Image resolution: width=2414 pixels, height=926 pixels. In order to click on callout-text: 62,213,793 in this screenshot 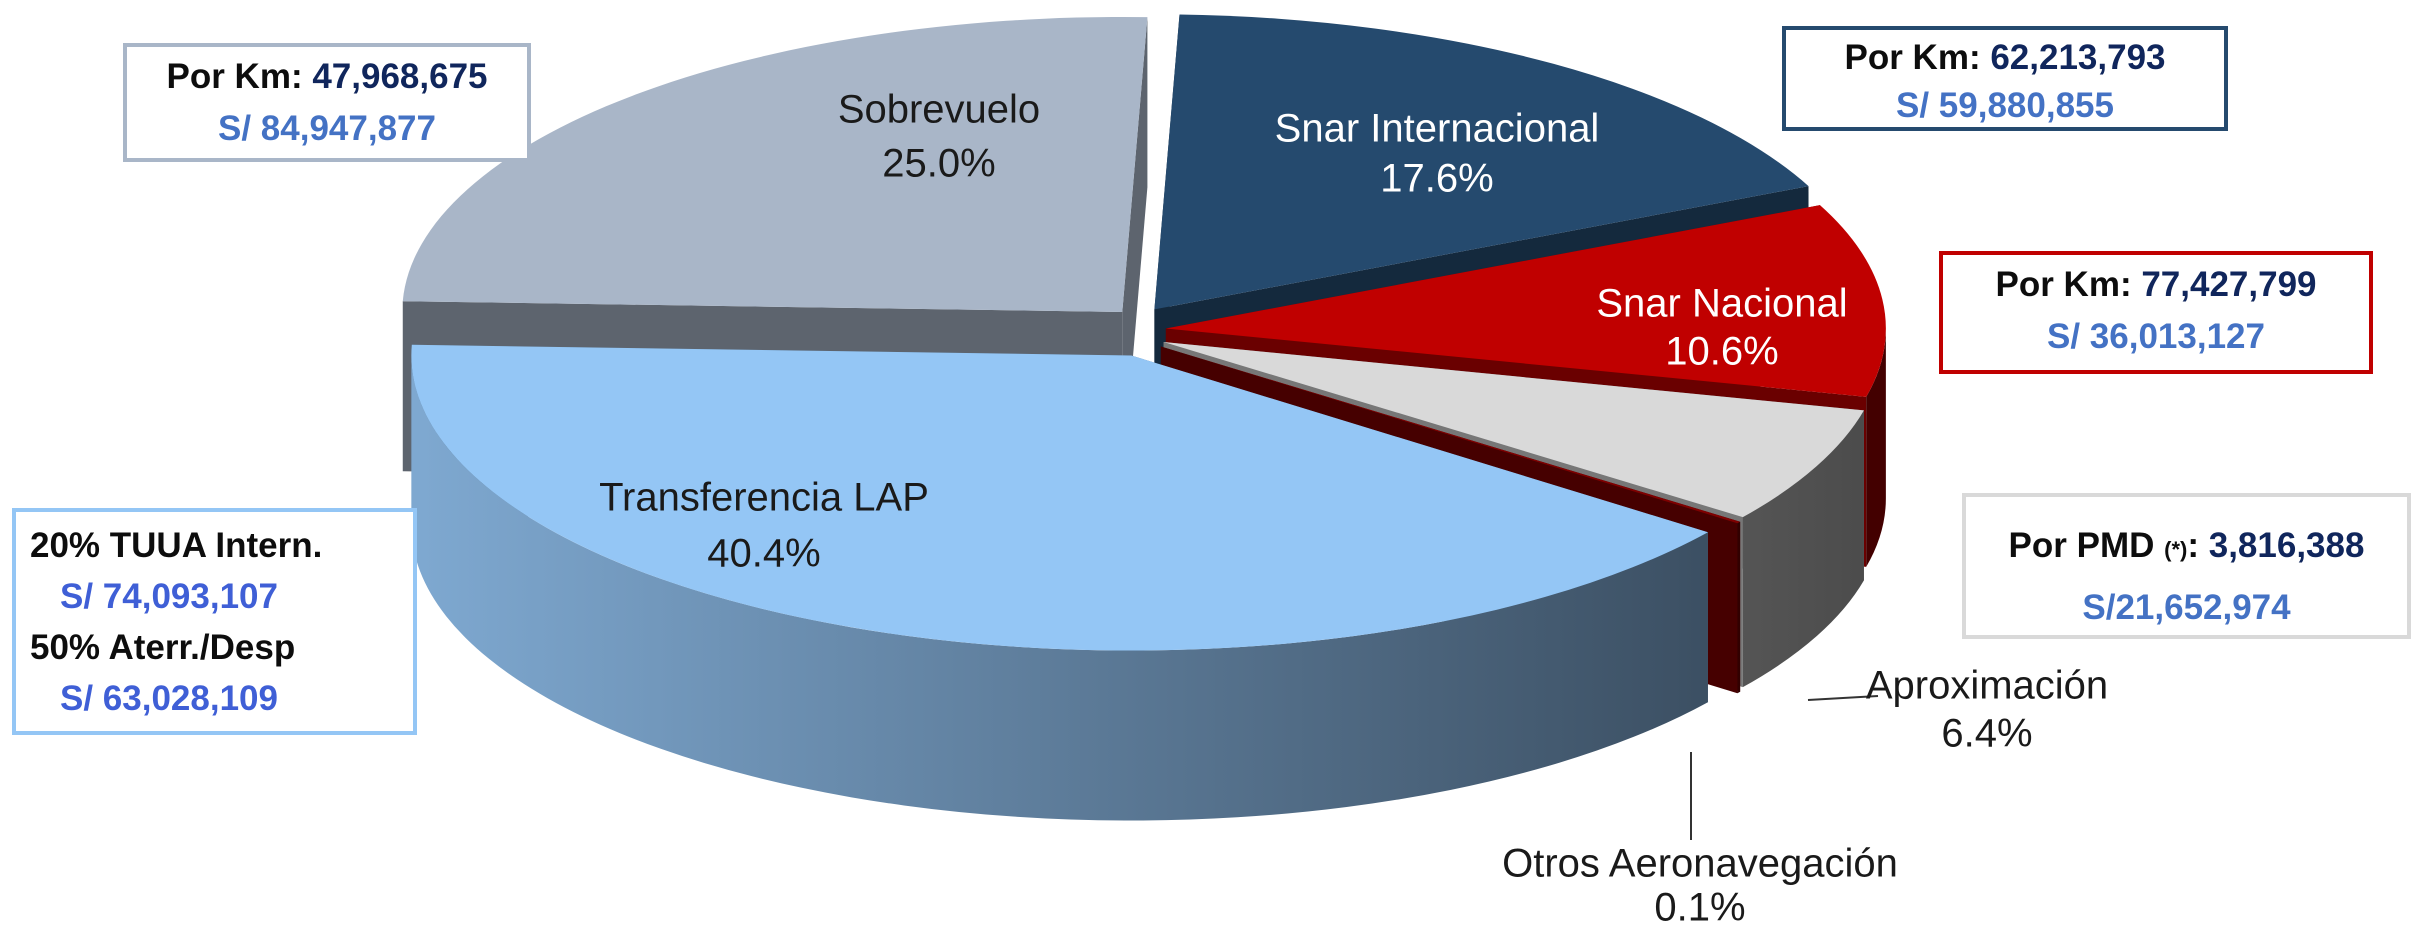, I will do `click(2078, 57)`.